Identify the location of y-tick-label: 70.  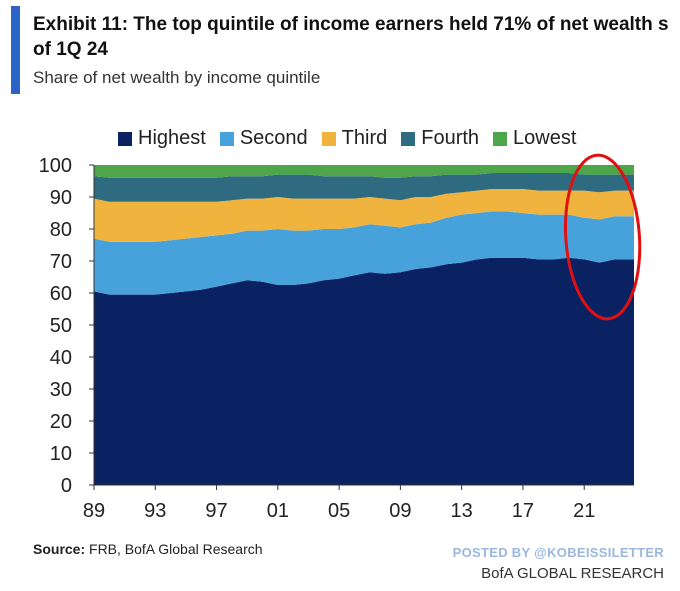
(61, 262).